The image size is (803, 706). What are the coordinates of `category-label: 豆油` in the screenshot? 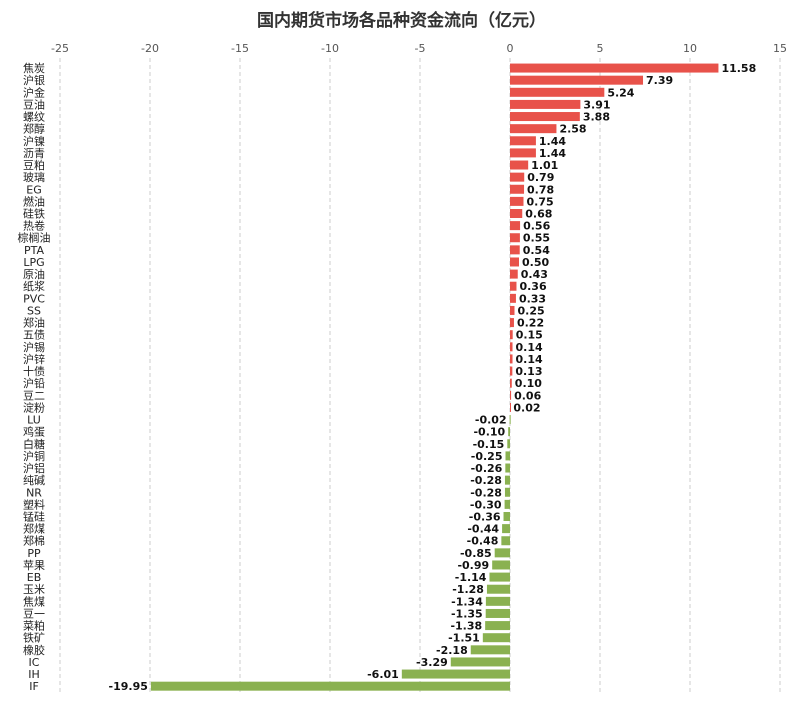 It's located at (34, 104).